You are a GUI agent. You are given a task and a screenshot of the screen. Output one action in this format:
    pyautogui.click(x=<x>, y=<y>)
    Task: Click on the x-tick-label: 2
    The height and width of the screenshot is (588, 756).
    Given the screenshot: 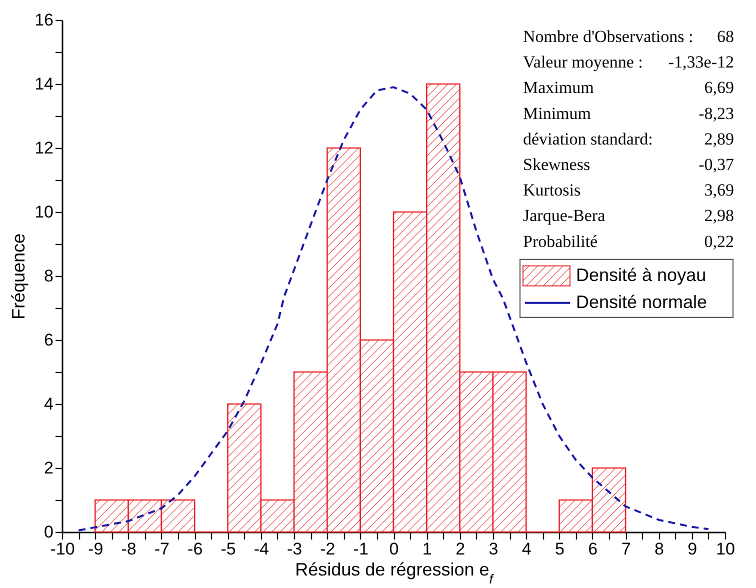 What is the action you would take?
    pyautogui.click(x=461, y=549)
    